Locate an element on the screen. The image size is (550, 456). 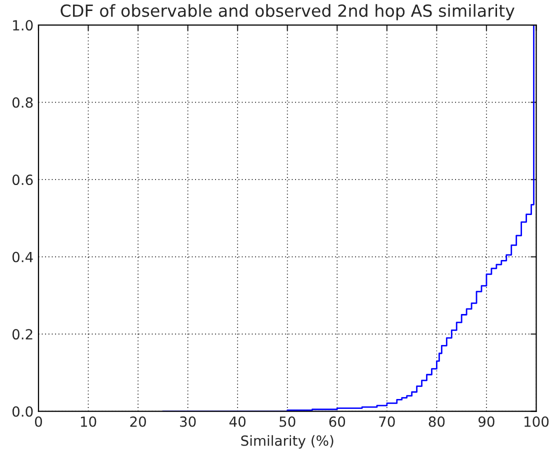
y-tick-label: 0.8 is located at coordinates (22, 102).